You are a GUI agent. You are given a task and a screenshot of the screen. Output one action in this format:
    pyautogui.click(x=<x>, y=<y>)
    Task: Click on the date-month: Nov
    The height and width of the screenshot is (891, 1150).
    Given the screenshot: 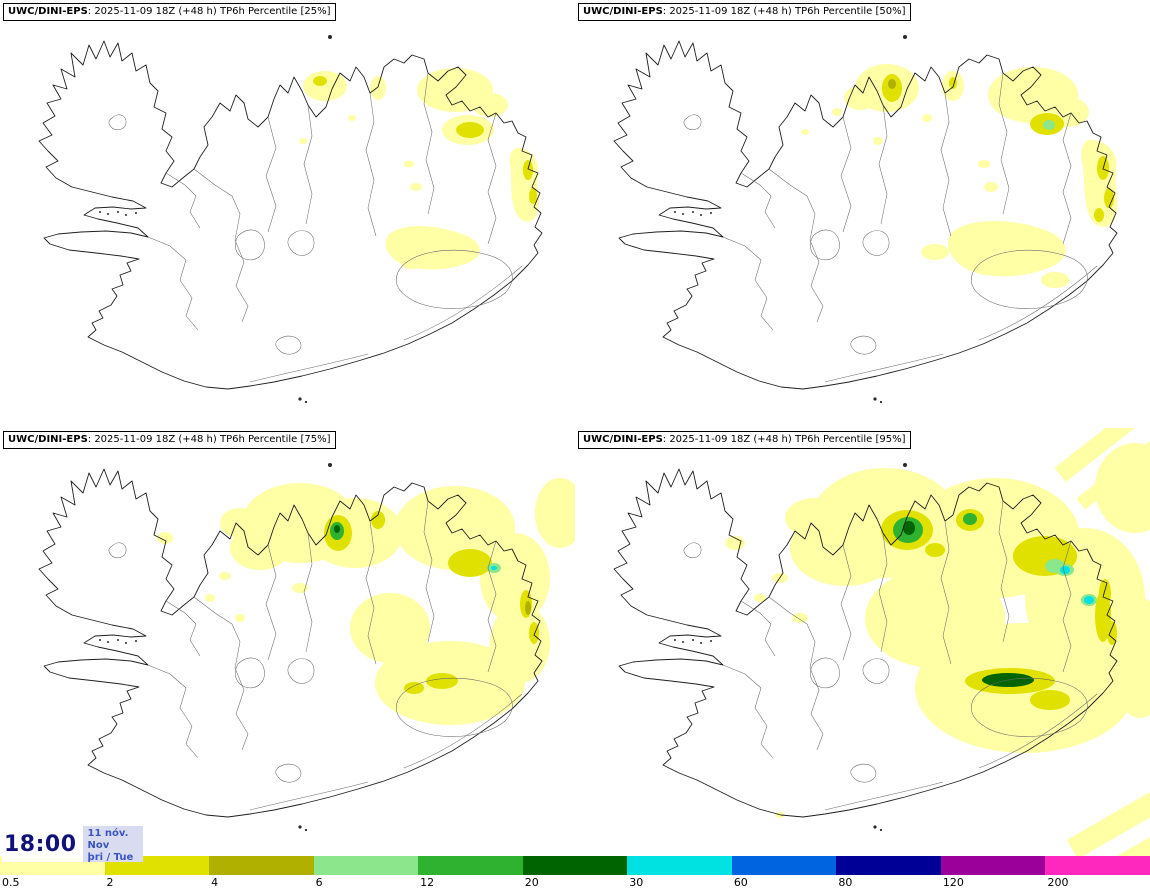 What is the action you would take?
    pyautogui.click(x=98, y=845)
    